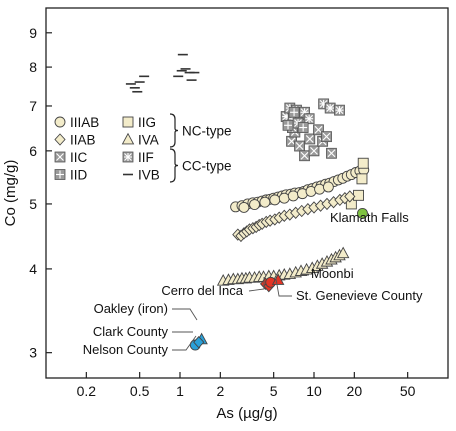  What do you see at coordinates (283, 287) in the screenshot?
I see `annotation-leader-st-genevieve-county` at bounding box center [283, 287].